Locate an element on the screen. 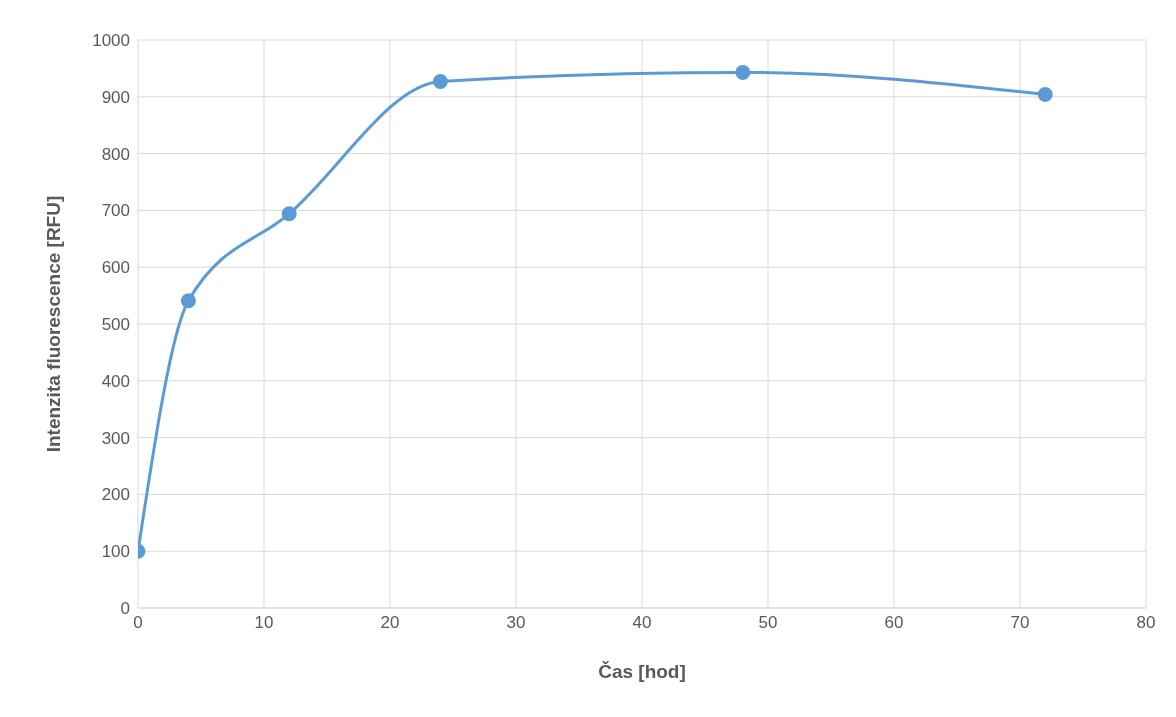  y-tick-label: 400 is located at coordinates (115, 381).